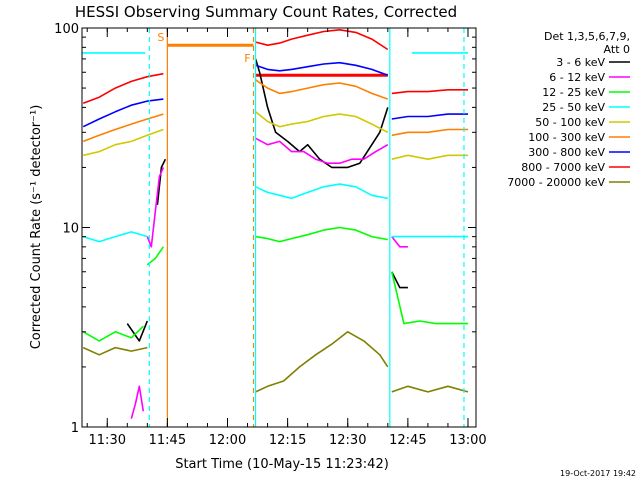 The image size is (640, 480). Describe the element at coordinates (566, 152) in the screenshot. I see `legend-entry-label: 300 - 800 keV` at that location.